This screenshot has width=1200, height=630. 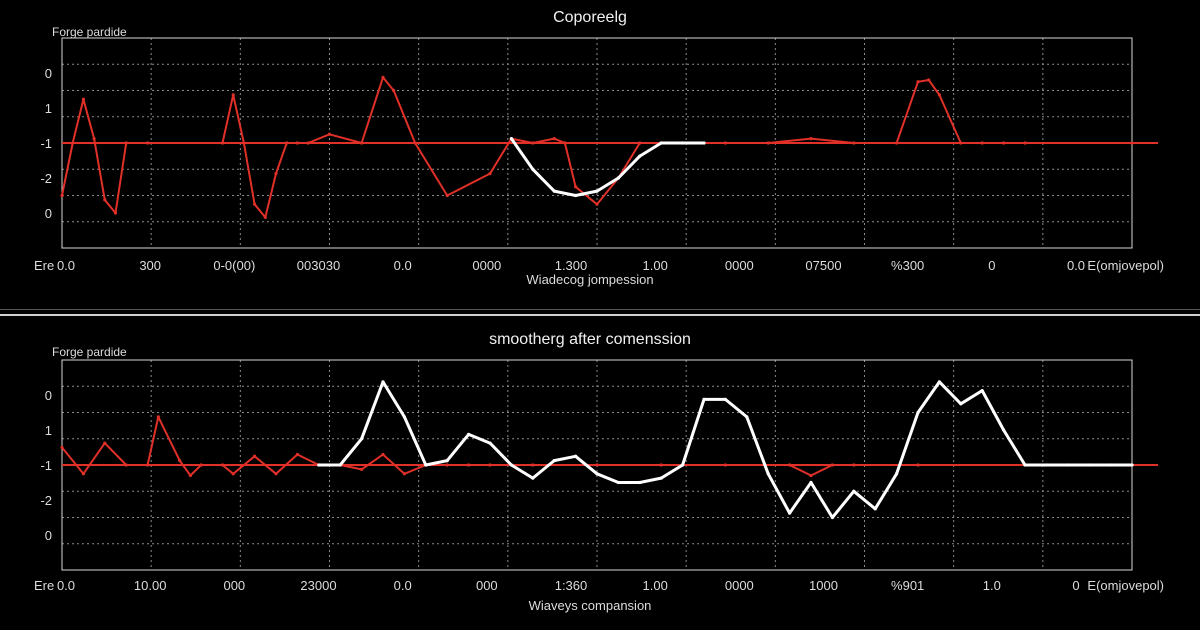 I want to click on panel-separator, so click(x=600, y=309).